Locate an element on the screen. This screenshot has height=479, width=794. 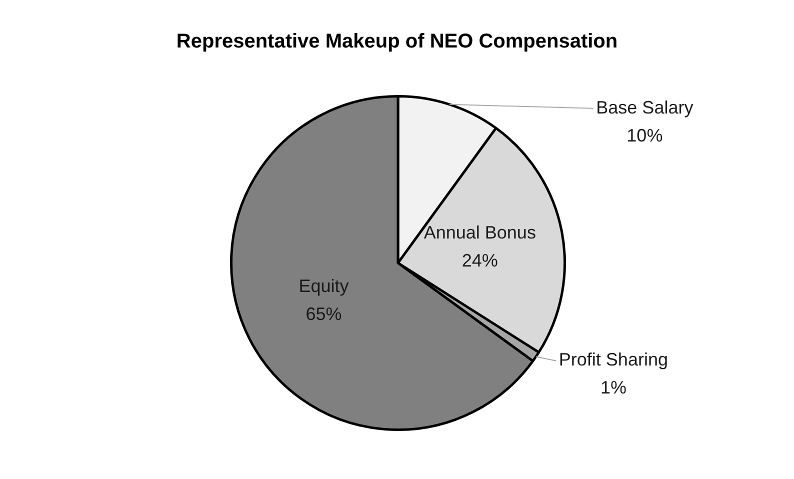
slice-label: Equity is located at coordinates (323, 286).